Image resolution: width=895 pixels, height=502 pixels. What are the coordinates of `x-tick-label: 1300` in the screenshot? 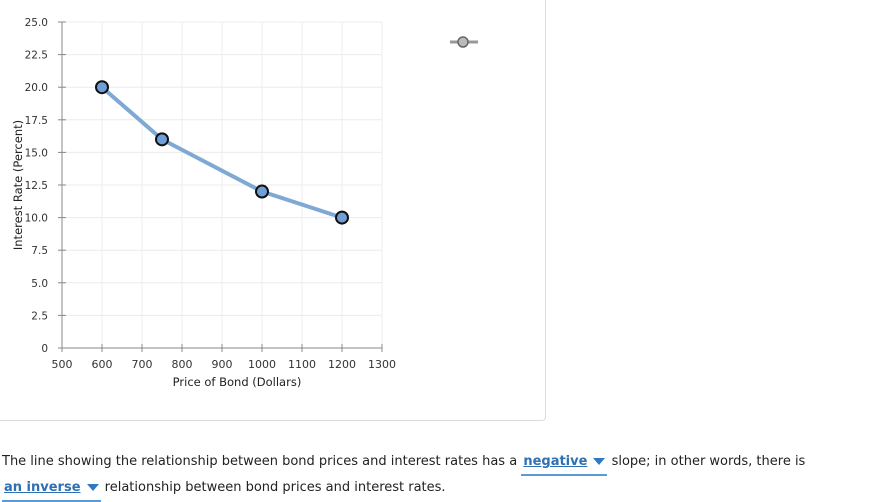 It's located at (382, 364).